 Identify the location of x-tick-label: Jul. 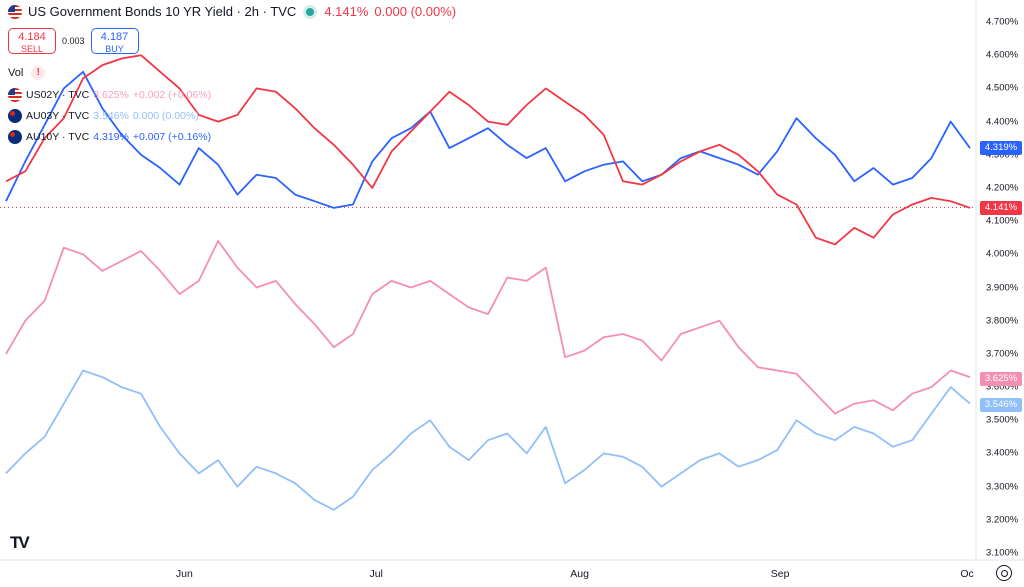
(376, 574).